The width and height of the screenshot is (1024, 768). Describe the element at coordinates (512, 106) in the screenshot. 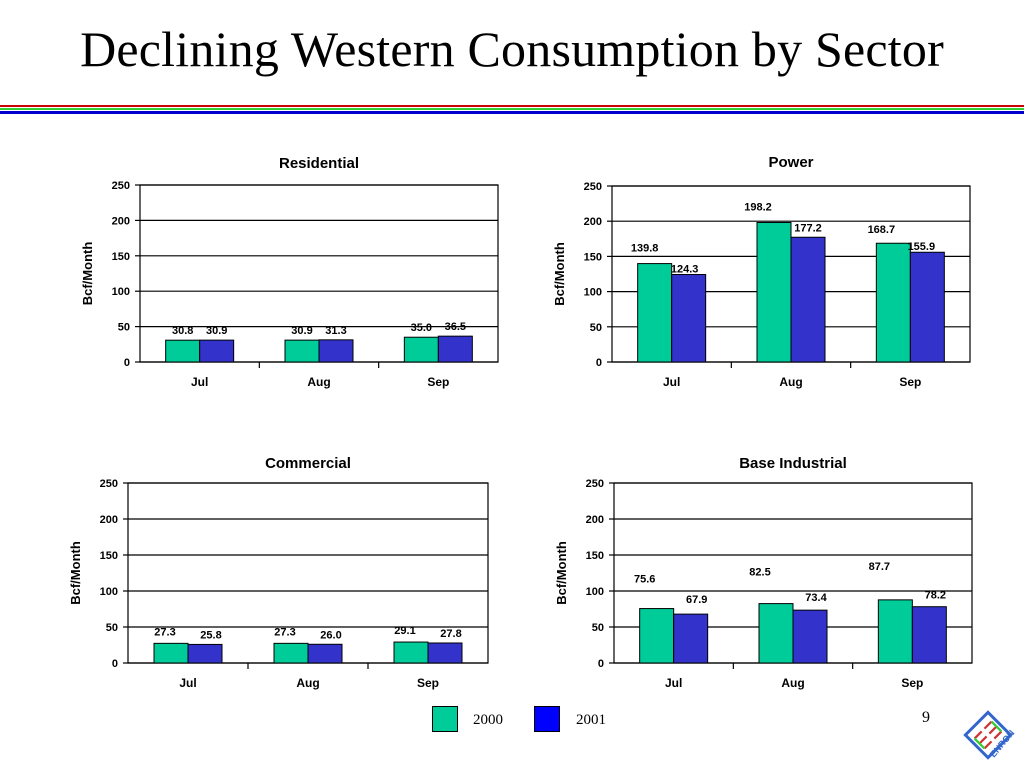

I see `rule-red` at that location.